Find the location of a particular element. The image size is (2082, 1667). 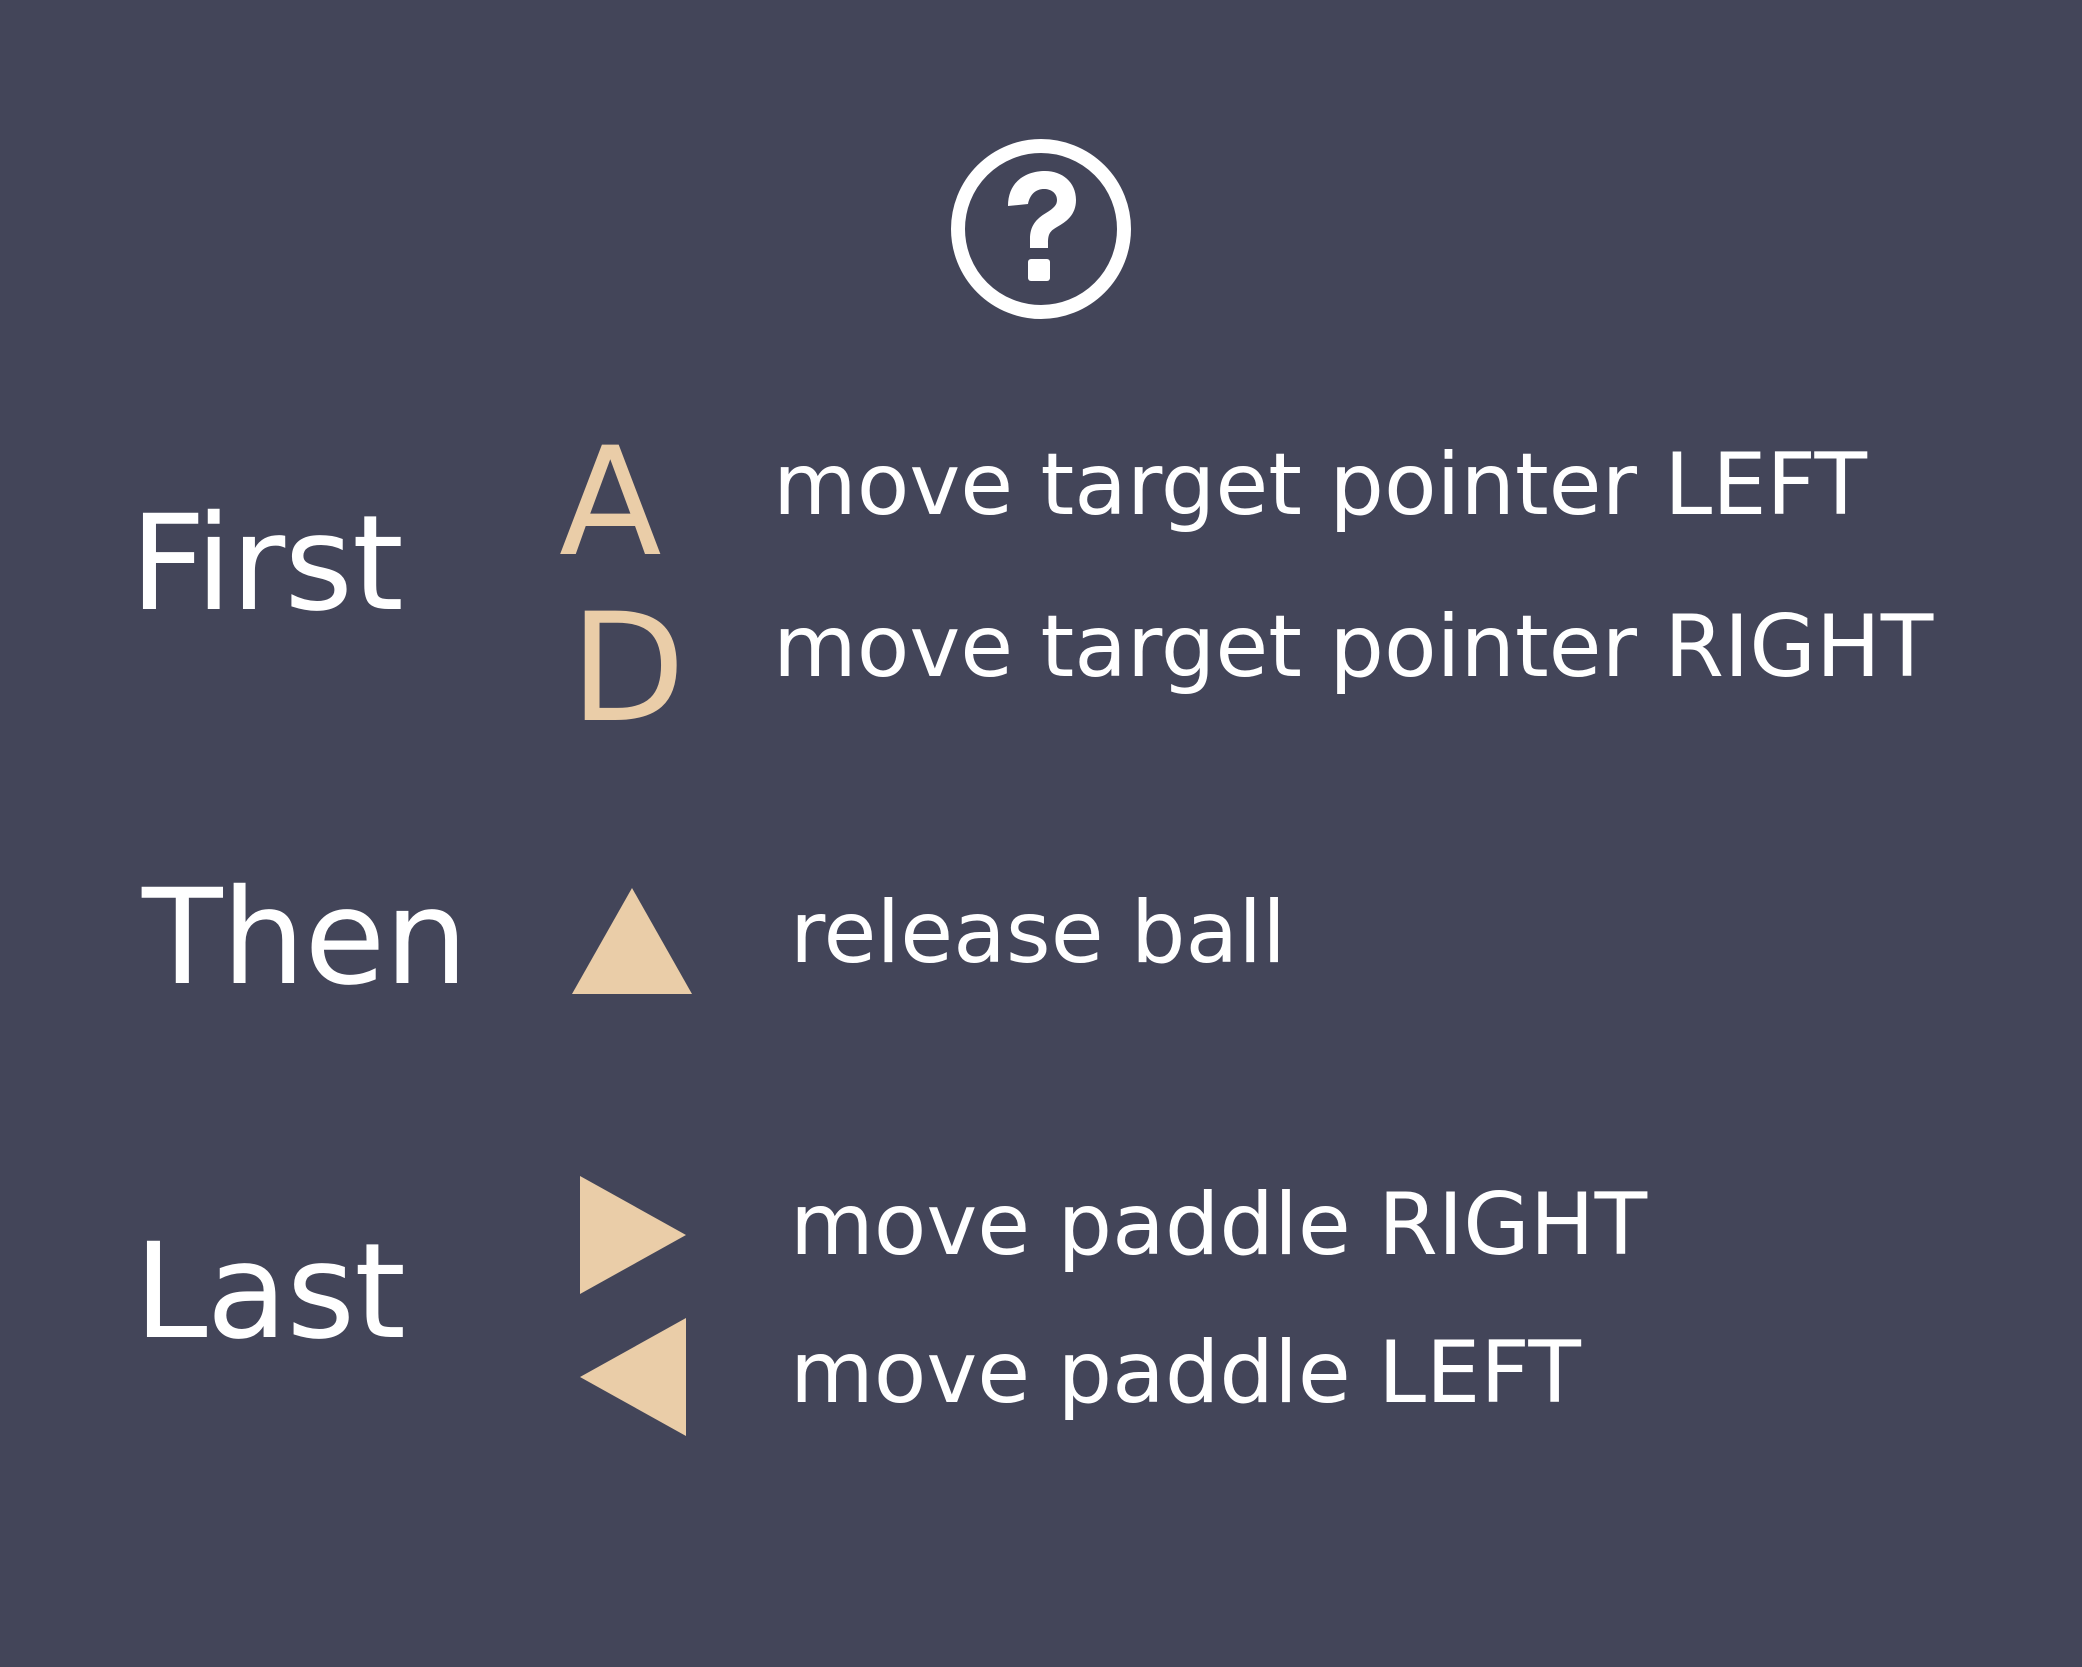

stage-label-last: Last is located at coordinates (270, 1292).